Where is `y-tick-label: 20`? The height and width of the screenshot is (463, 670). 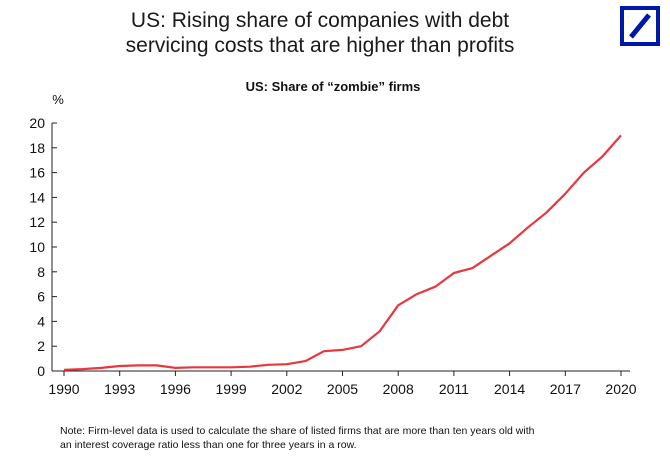
y-tick-label: 20 is located at coordinates (37, 123).